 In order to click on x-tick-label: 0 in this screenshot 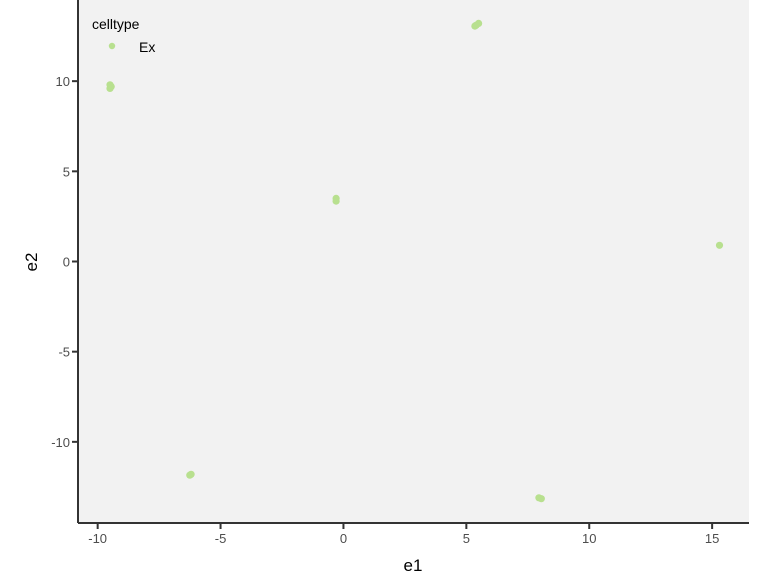, I will do `click(343, 538)`.